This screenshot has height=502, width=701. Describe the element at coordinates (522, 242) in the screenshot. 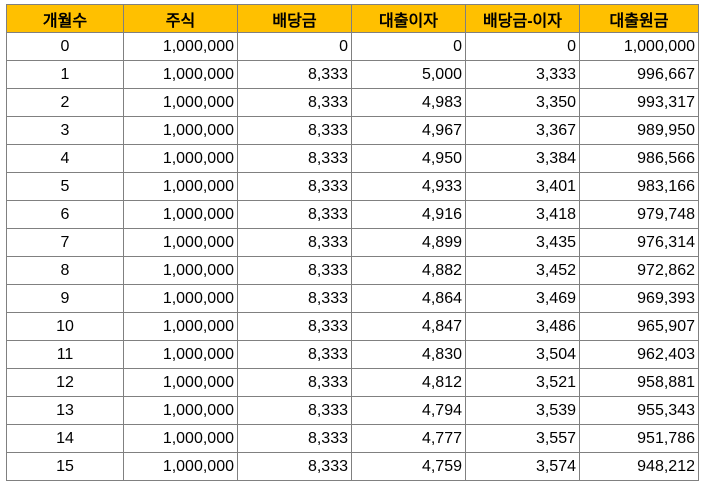

I see `net-cell: 3,435` at that location.